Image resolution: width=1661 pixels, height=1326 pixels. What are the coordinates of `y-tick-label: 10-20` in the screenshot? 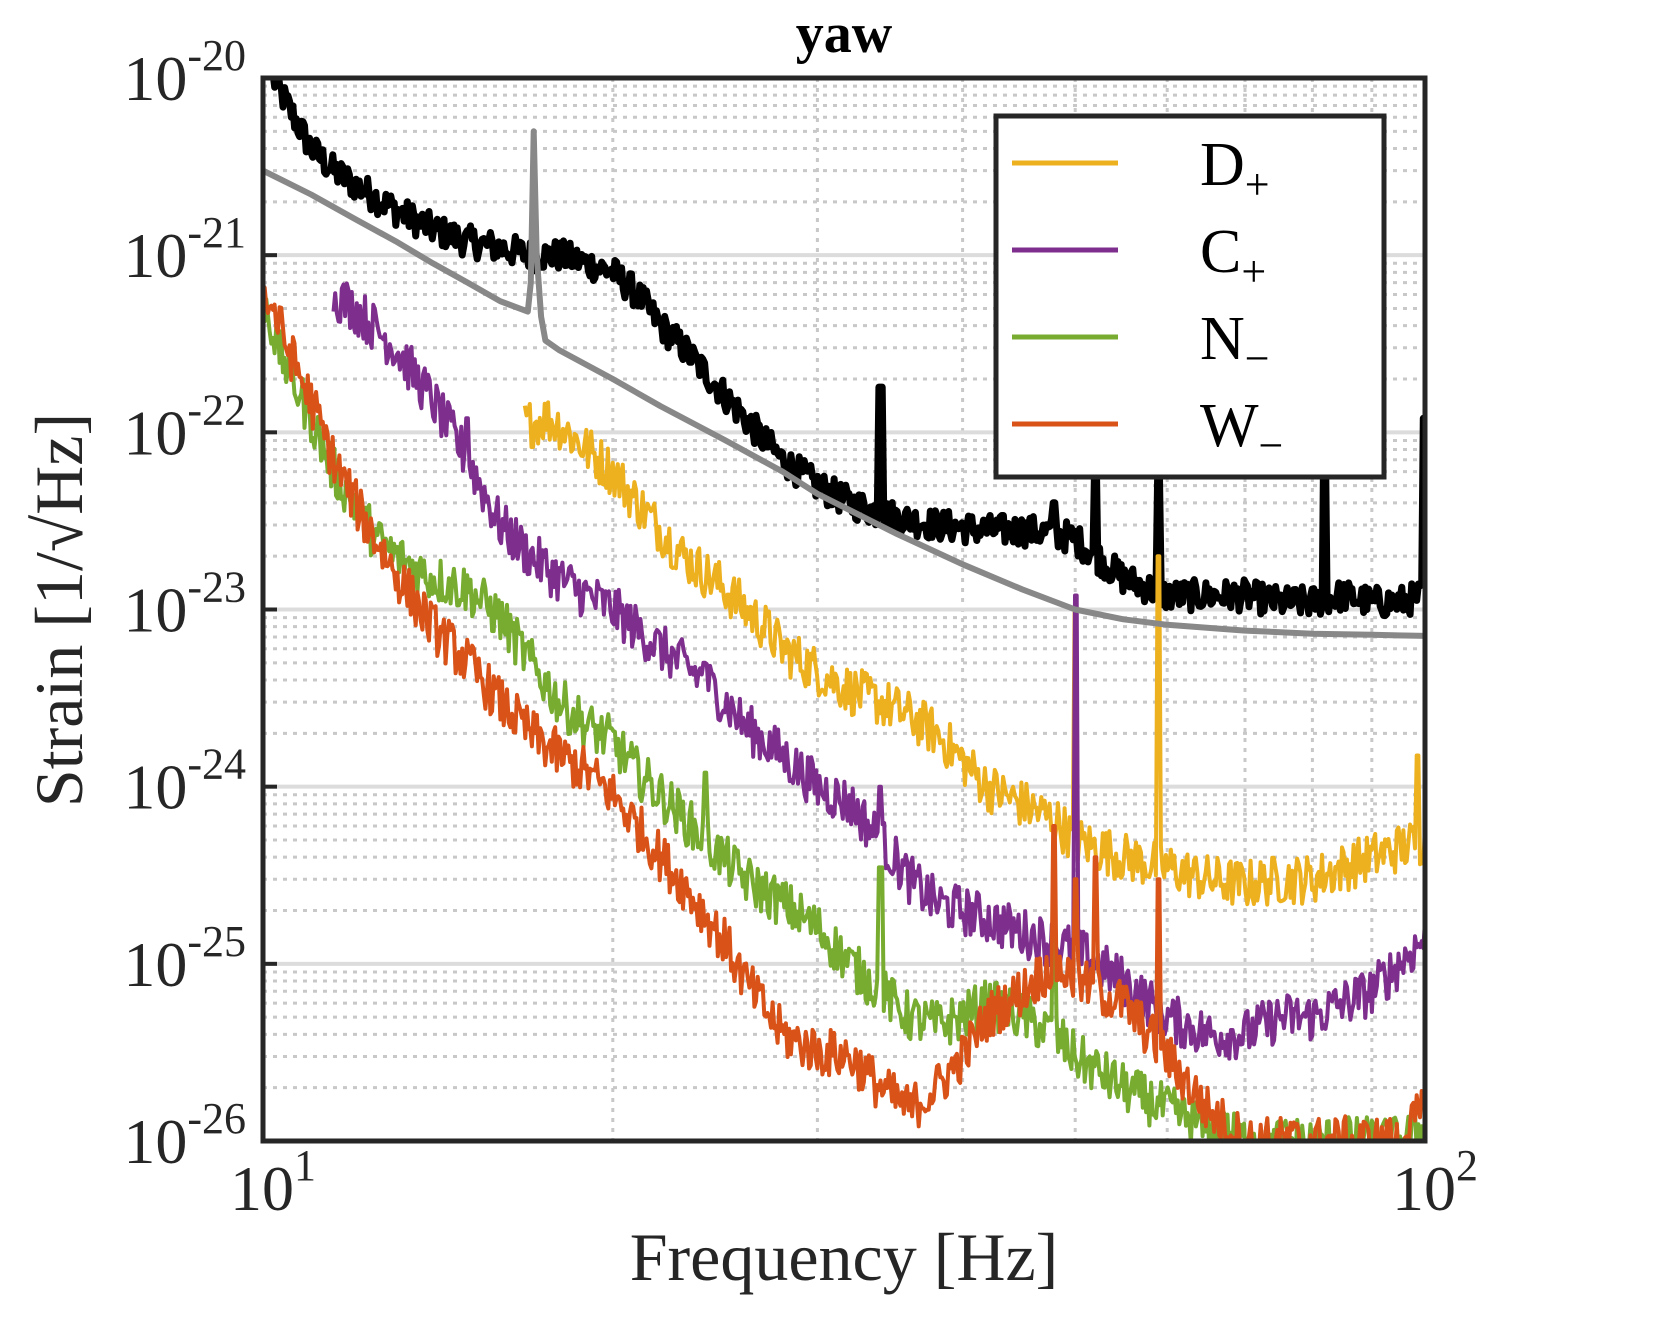 It's located at (184, 72).